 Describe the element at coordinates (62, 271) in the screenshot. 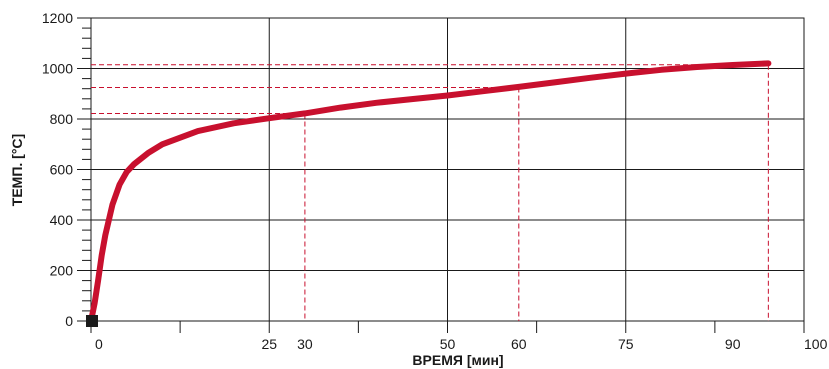

I see `y-tick-label: 200` at that location.